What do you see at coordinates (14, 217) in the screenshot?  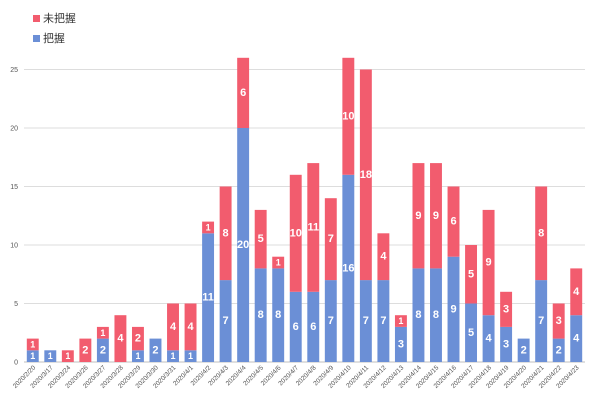 I see `y-axis-ticks: 0 5 10 15 20 25` at bounding box center [14, 217].